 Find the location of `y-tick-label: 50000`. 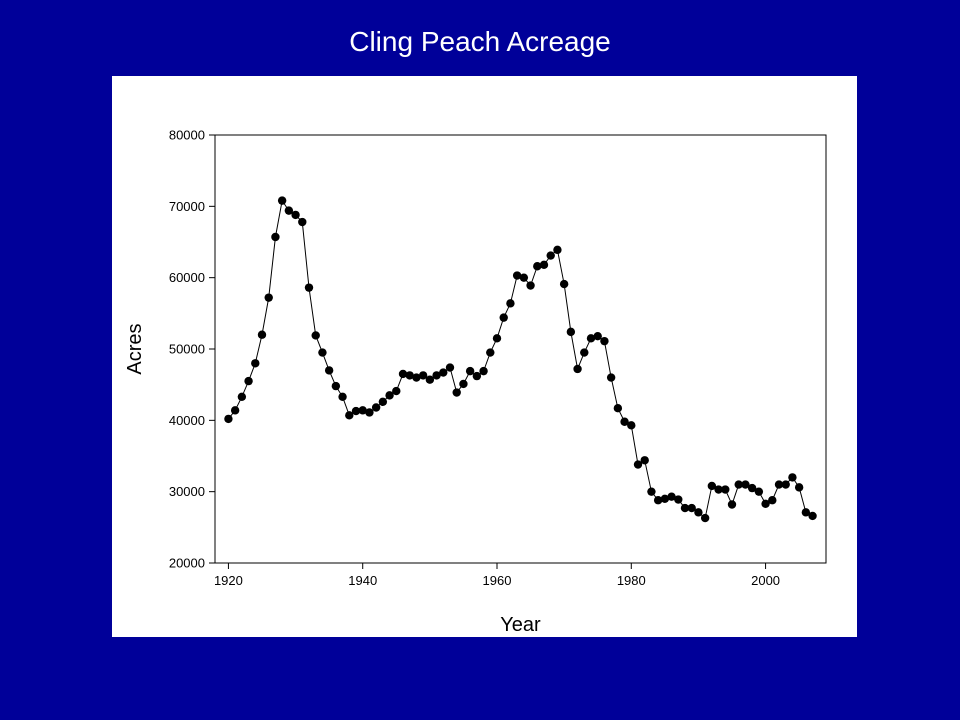

y-tick-label: 50000 is located at coordinates (187, 349).